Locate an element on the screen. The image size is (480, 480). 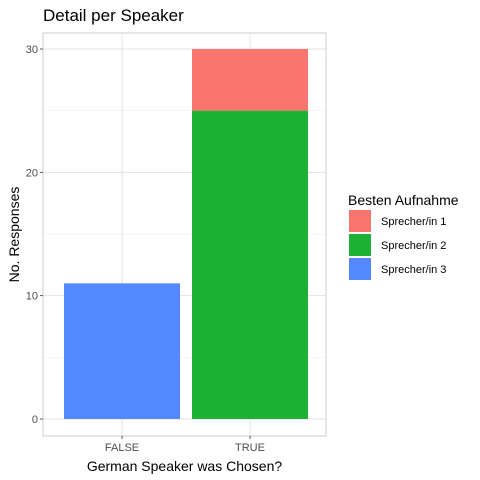
y-tick-label: 10 is located at coordinates (32, 297).